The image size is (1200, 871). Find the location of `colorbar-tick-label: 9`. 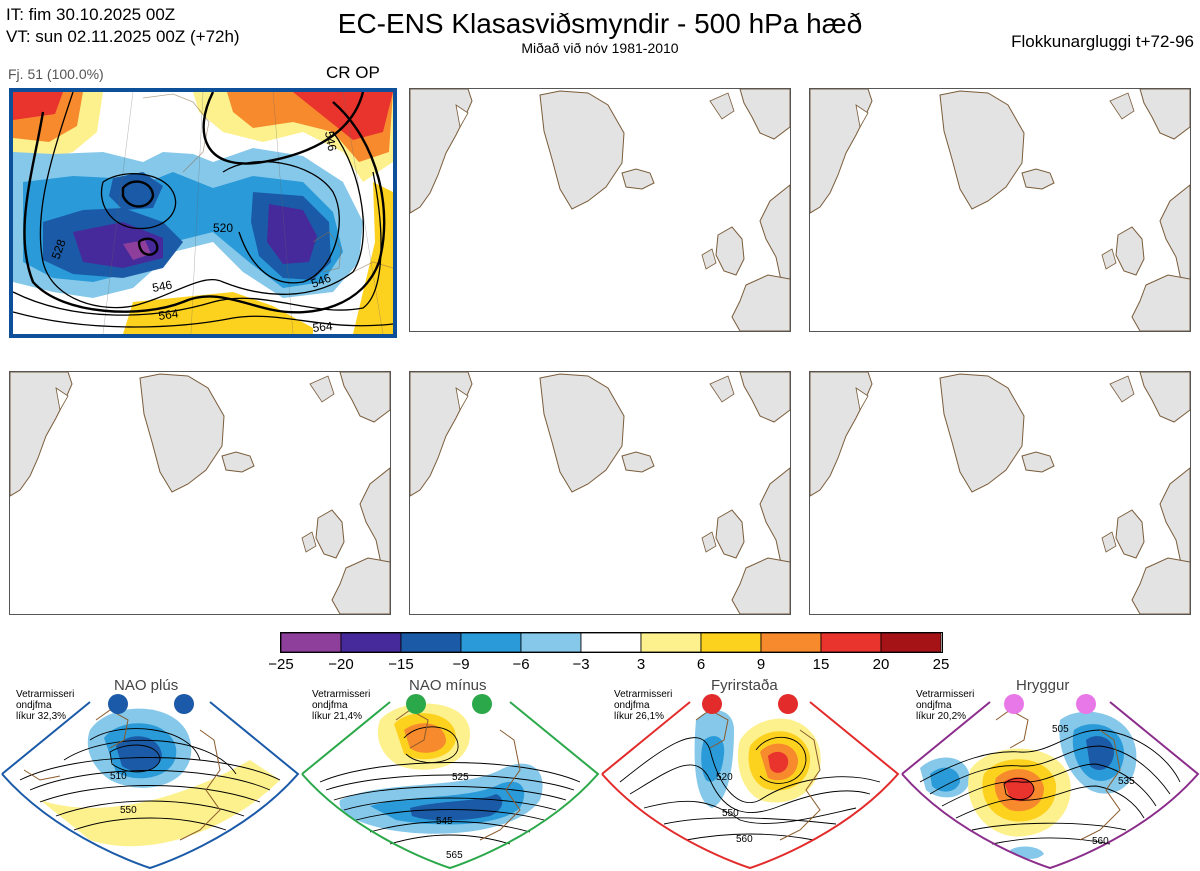

colorbar-tick-label: 9 is located at coordinates (761, 664).